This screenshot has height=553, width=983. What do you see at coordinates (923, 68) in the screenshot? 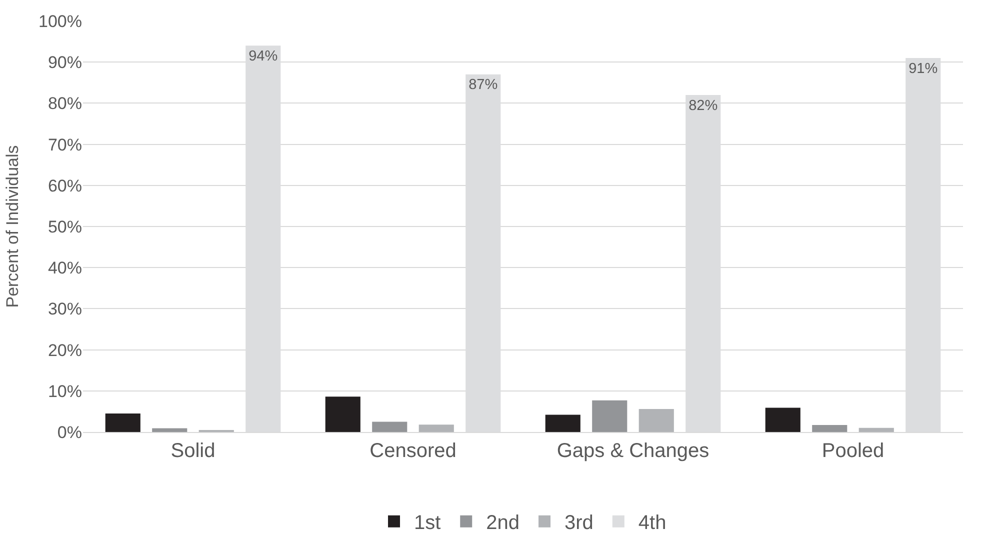
I see `data-label: 91%` at bounding box center [923, 68].